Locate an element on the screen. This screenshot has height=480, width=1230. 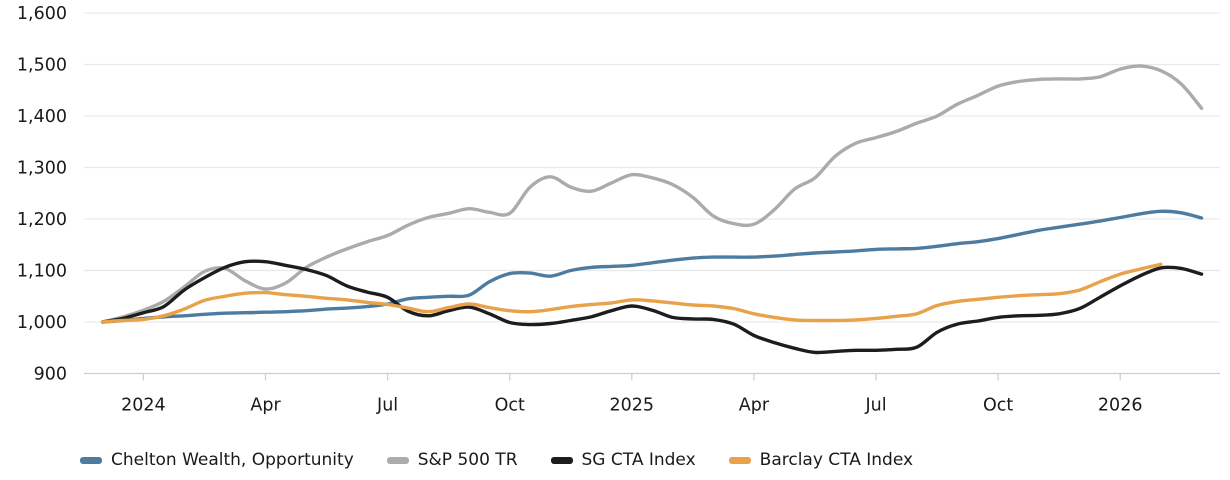
legend-swatch-sg-cta-index is located at coordinates (561, 460).